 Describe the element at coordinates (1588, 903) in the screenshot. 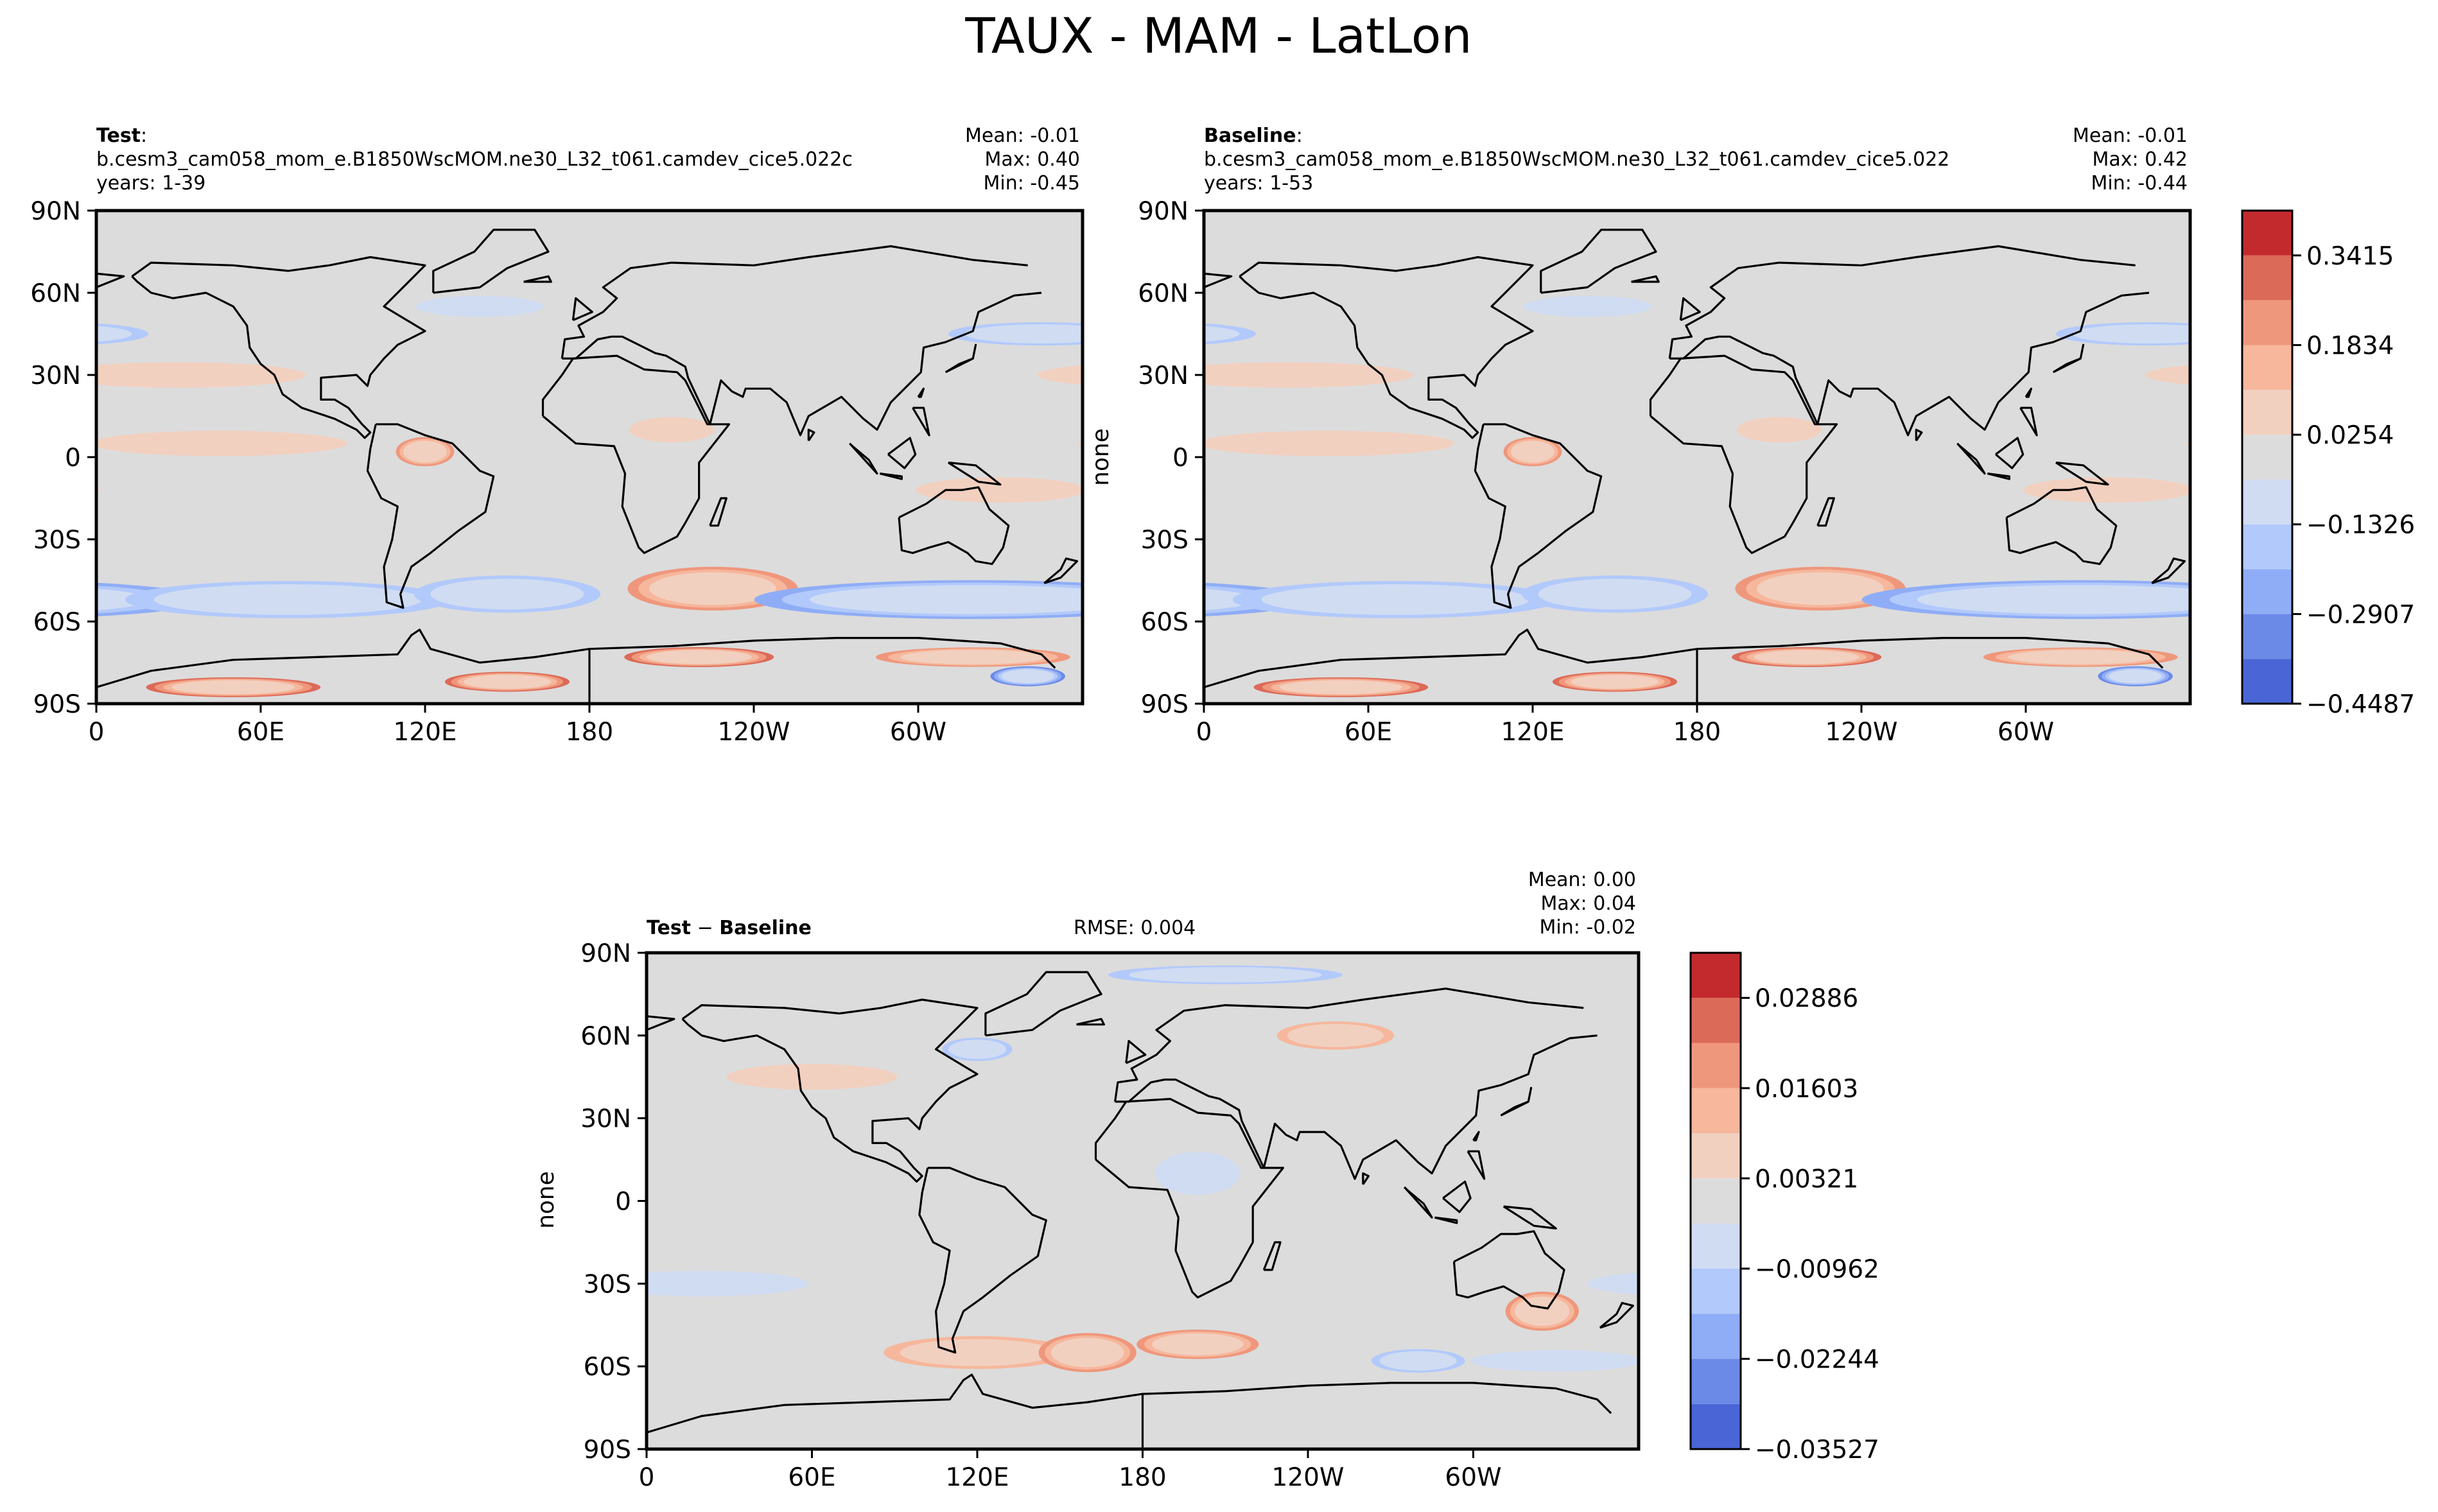

I see `diff-max: Max: 0.04` at that location.